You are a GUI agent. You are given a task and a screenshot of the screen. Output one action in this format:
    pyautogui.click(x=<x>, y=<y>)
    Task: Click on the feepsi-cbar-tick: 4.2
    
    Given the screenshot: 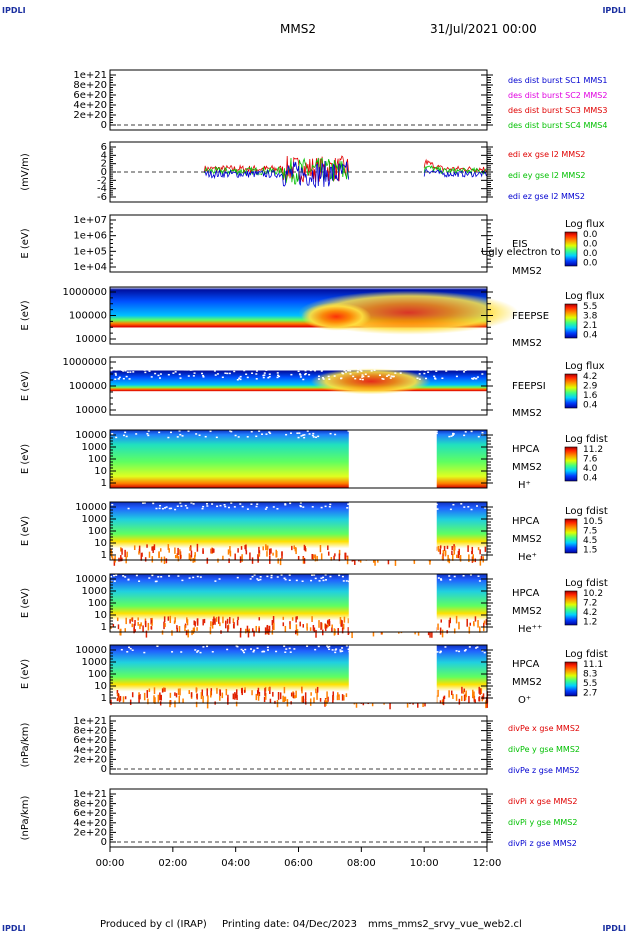 What is the action you would take?
    pyautogui.click(x=590, y=377)
    